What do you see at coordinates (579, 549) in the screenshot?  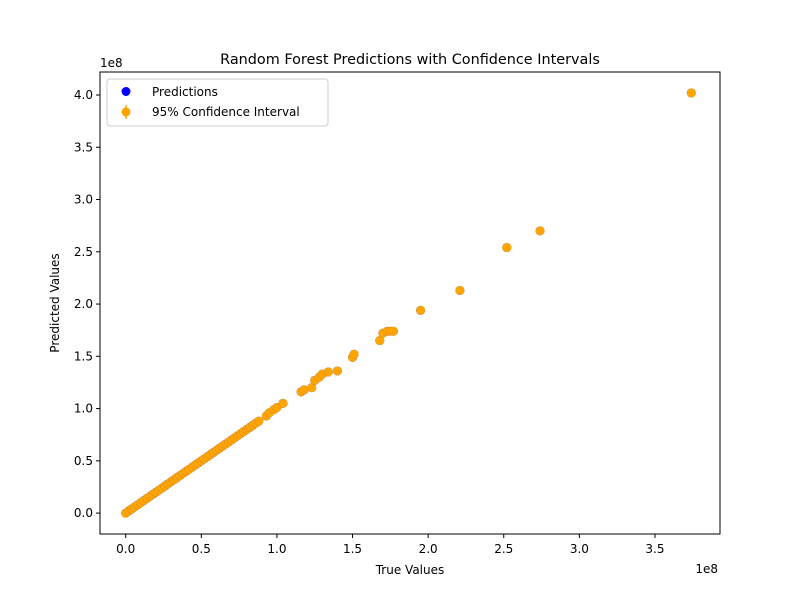 I see `x-tick-label: 3.0` at bounding box center [579, 549].